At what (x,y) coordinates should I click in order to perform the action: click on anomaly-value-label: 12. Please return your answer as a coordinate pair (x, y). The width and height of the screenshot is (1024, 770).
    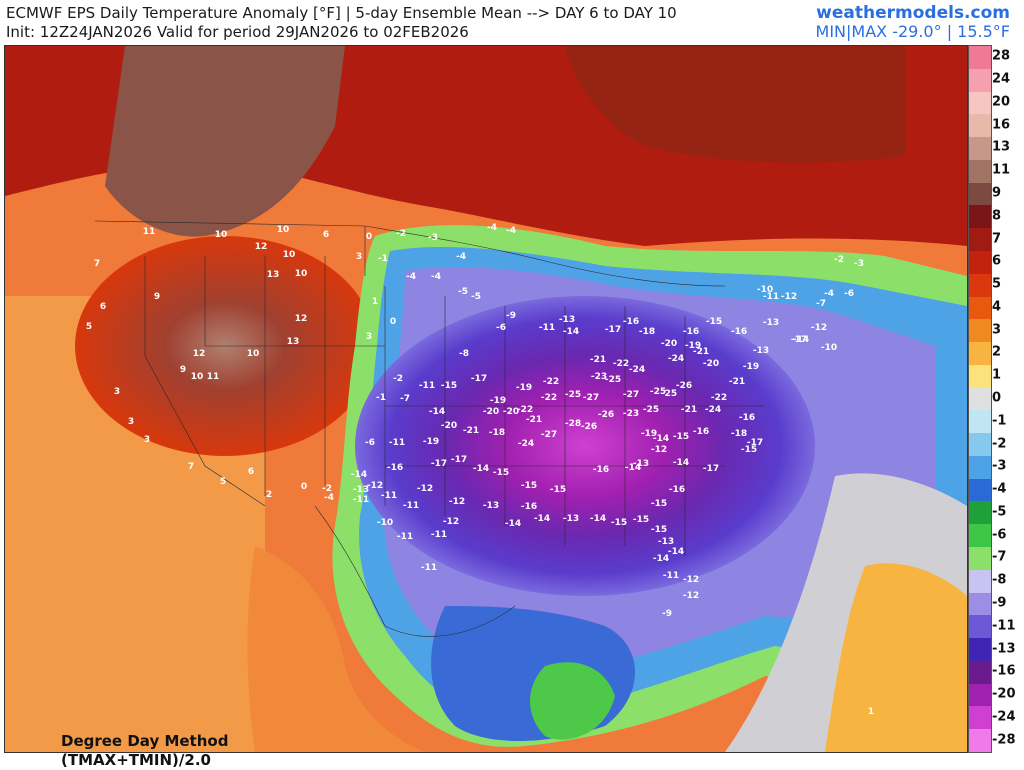
    Looking at the image, I should click on (301, 319).